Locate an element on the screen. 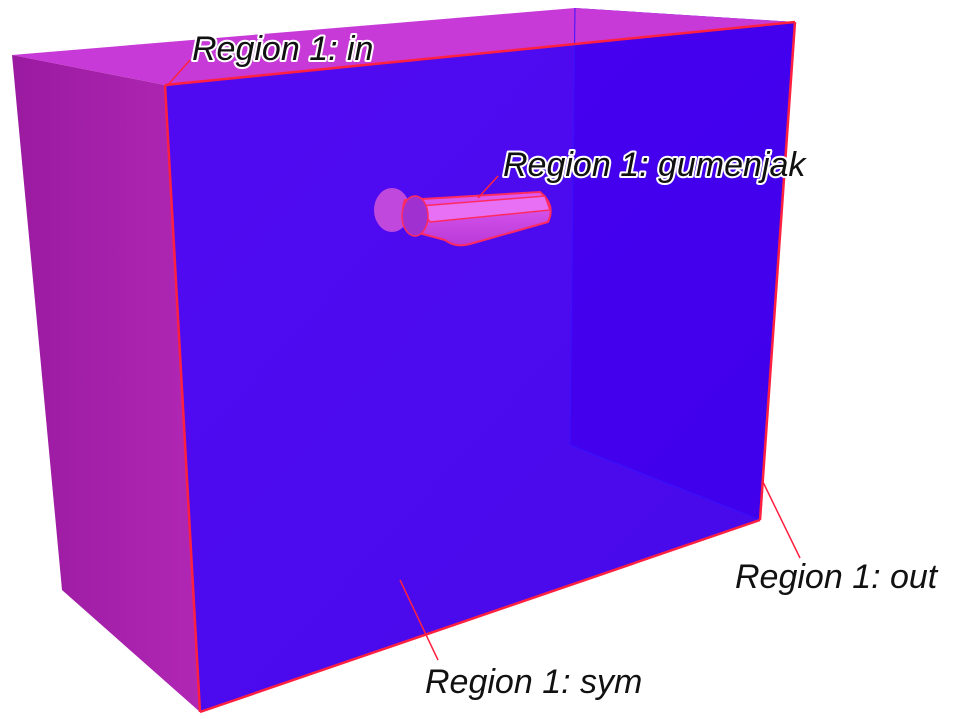  label-part: Region 1: gumenjak is located at coordinates (655, 165).